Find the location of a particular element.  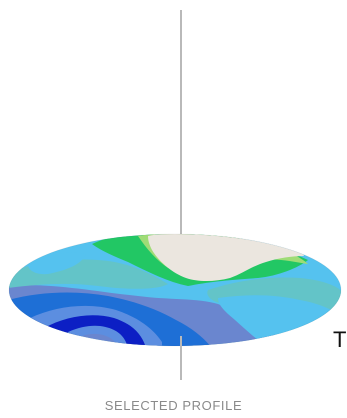

zone-inner-ribbon is located at coordinates (97, 335).